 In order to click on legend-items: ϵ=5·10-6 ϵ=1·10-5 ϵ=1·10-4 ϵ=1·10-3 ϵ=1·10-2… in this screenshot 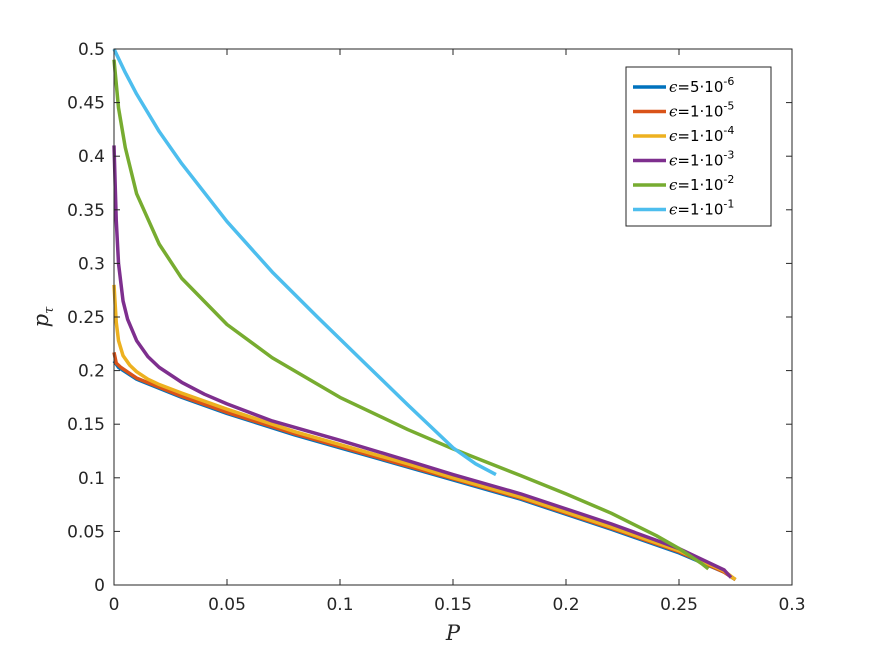, I will do `click(683, 147)`.